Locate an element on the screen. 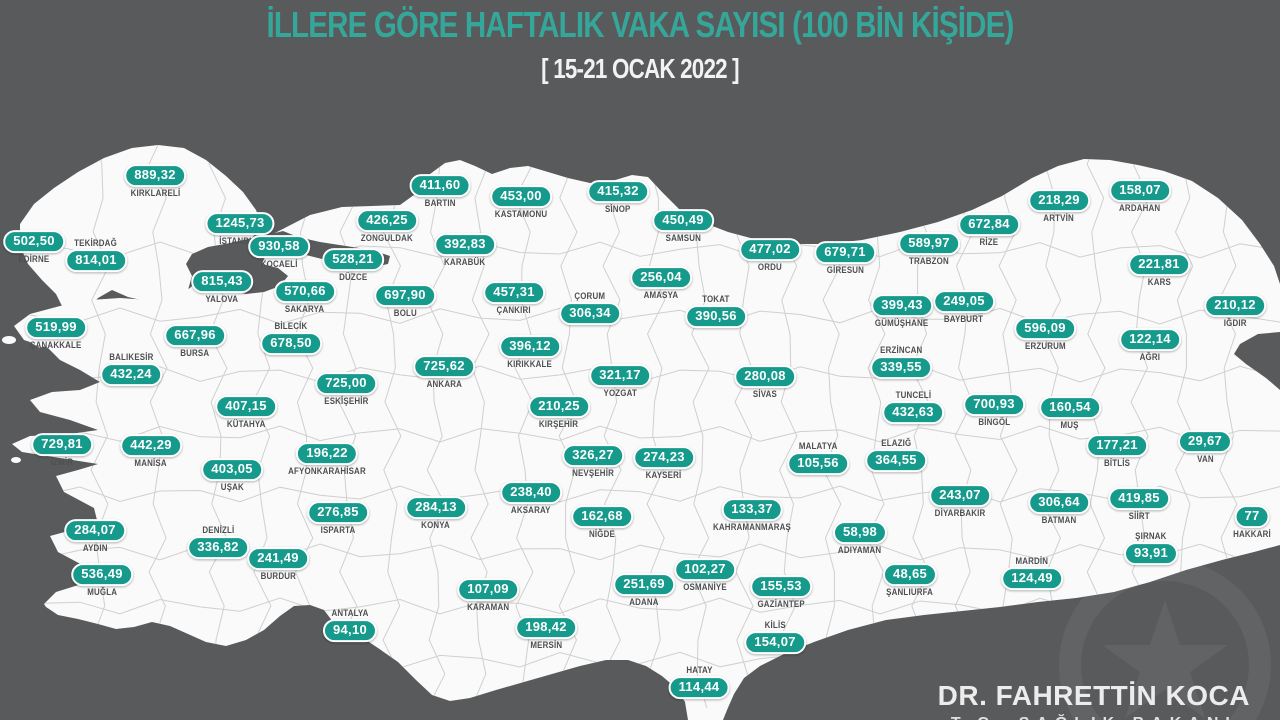 This screenshot has height=720, width=1280. province-value-badge: 442,29 is located at coordinates (151, 445).